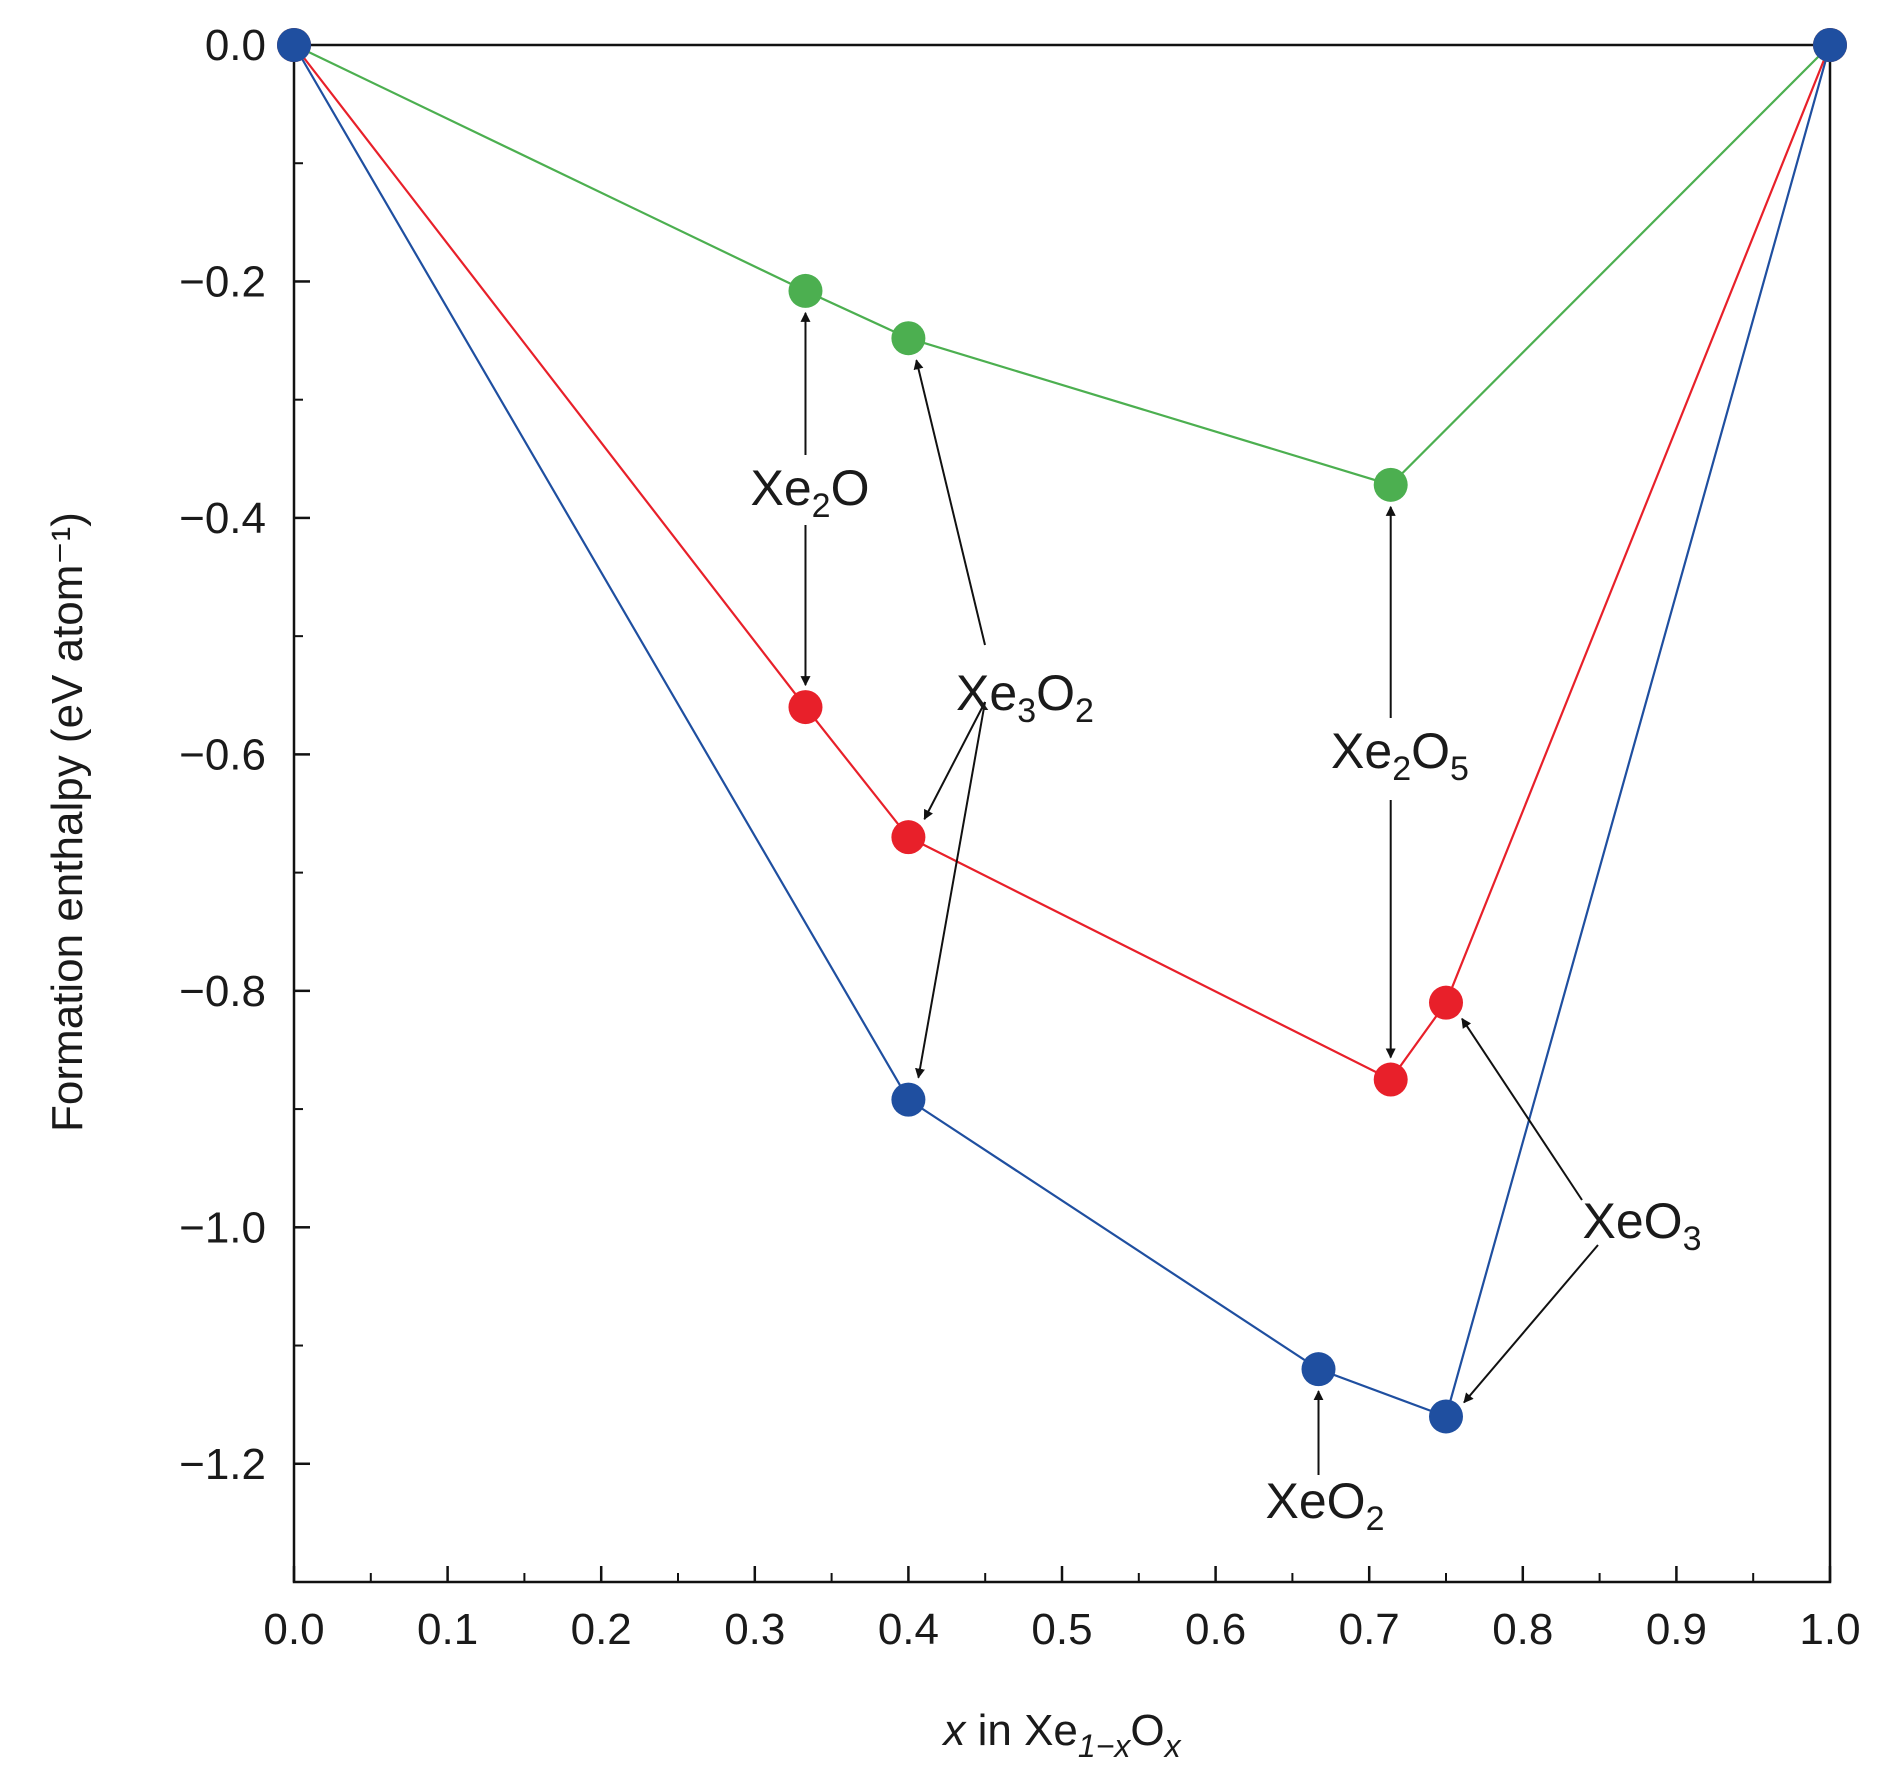 This screenshot has width=1890, height=1777. I want to click on y-tick-label: −0.8, so click(222, 991).